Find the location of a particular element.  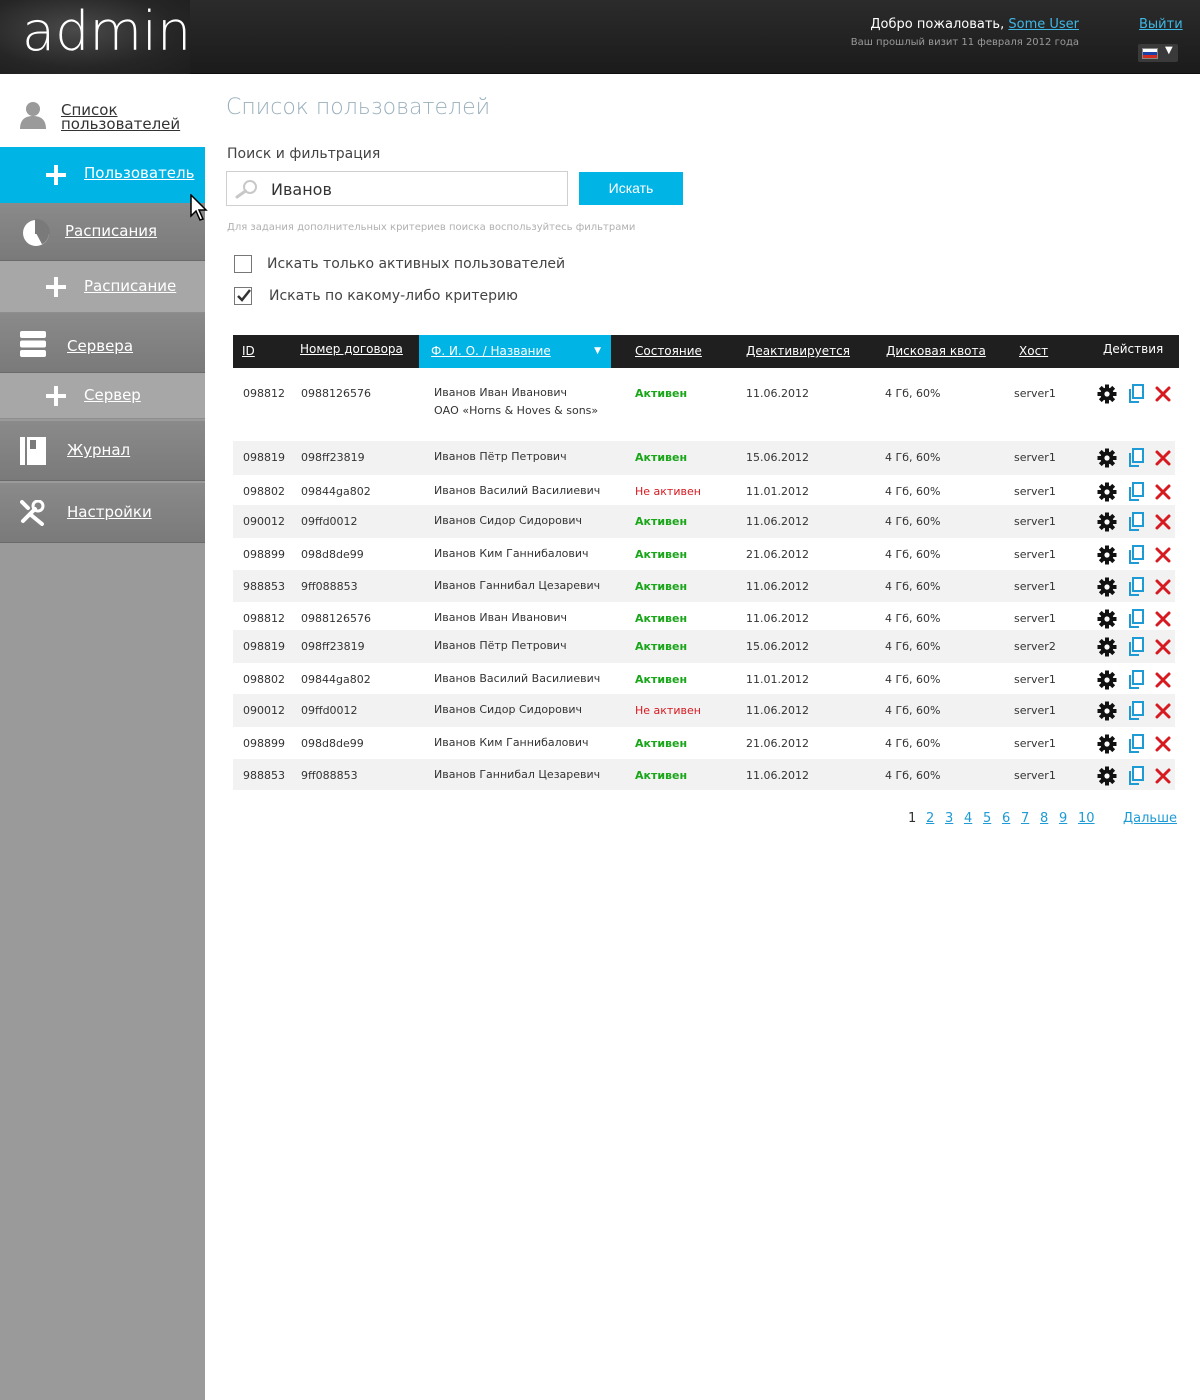

sidebar-item-label: Список пользователей is located at coordinates (121, 117).